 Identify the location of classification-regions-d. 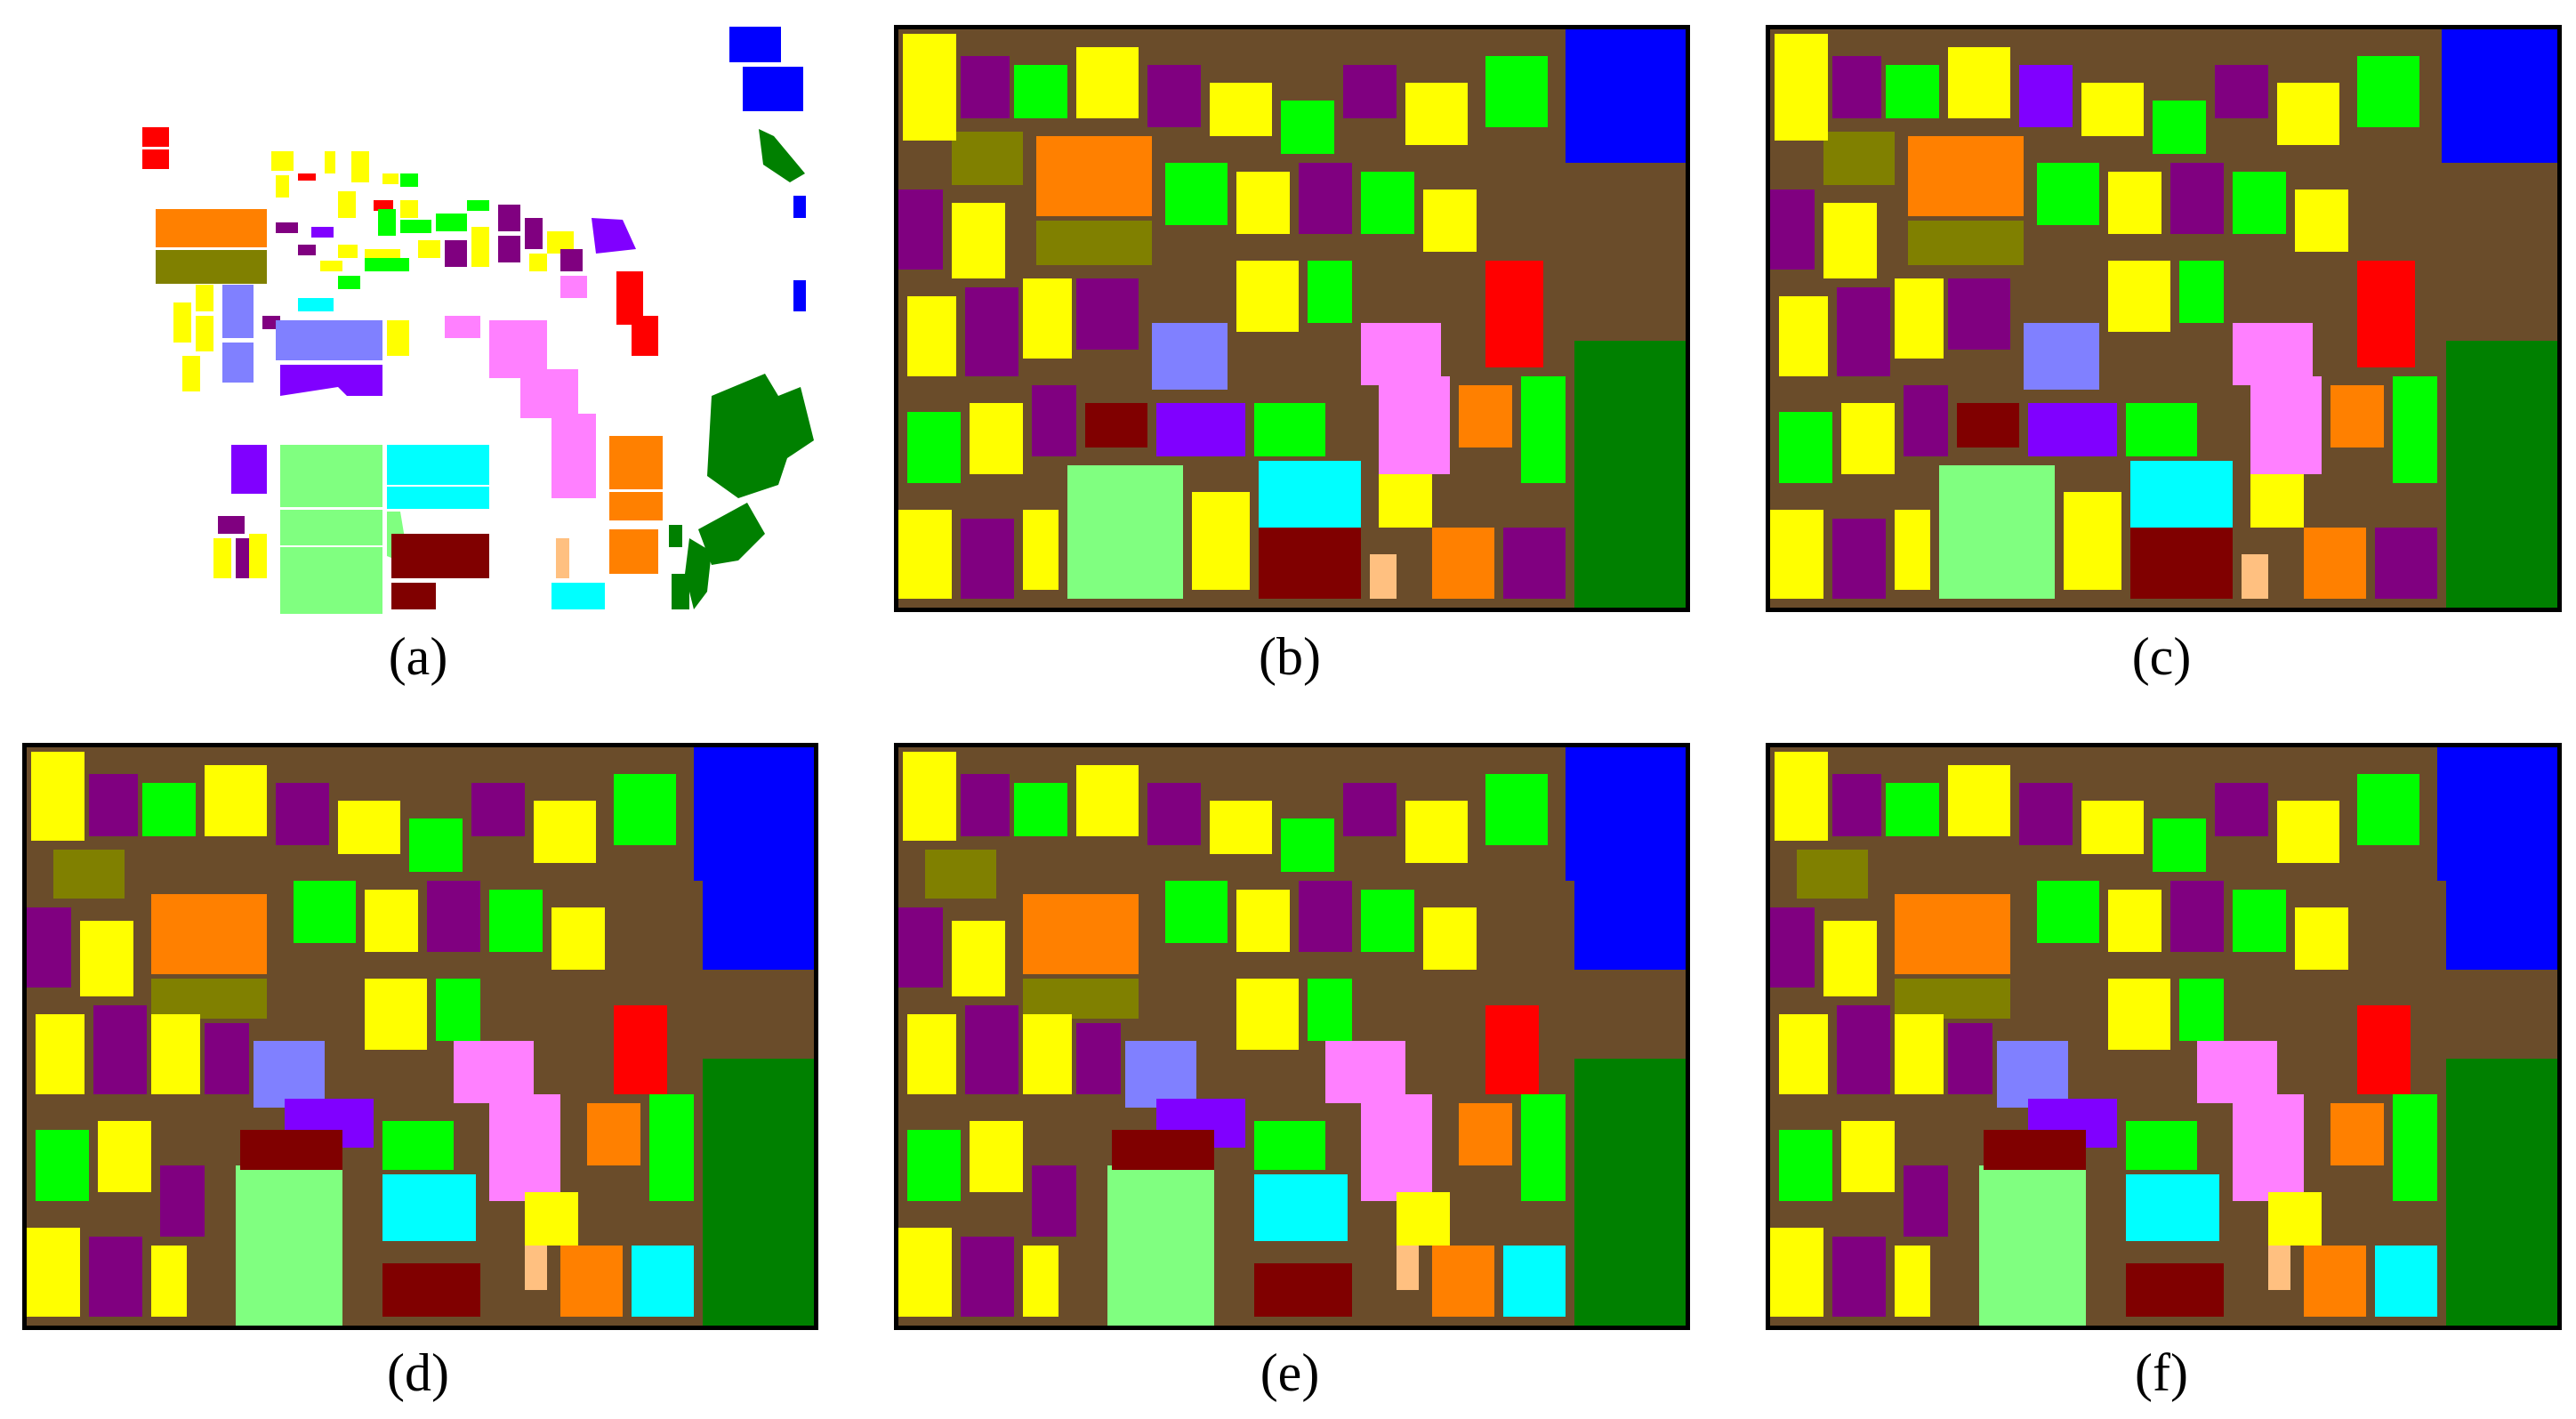
(420, 1036).